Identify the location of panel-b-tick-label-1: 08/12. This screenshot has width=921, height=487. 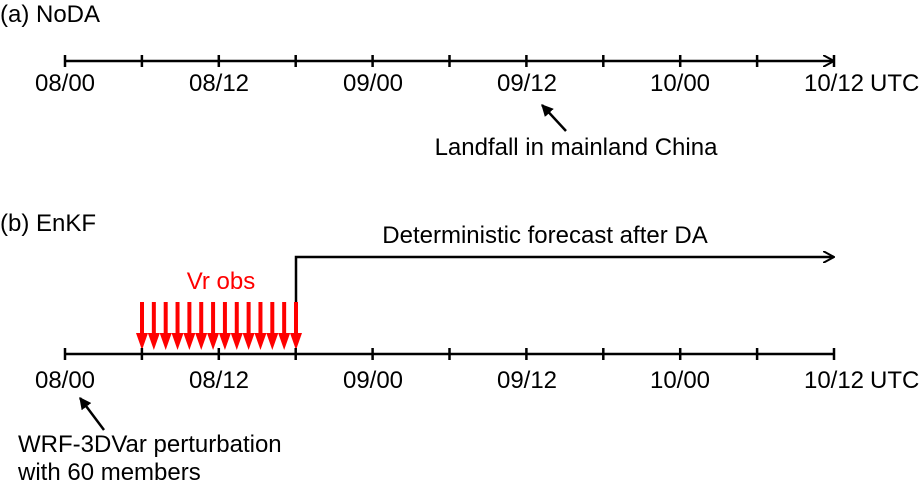
(219, 380).